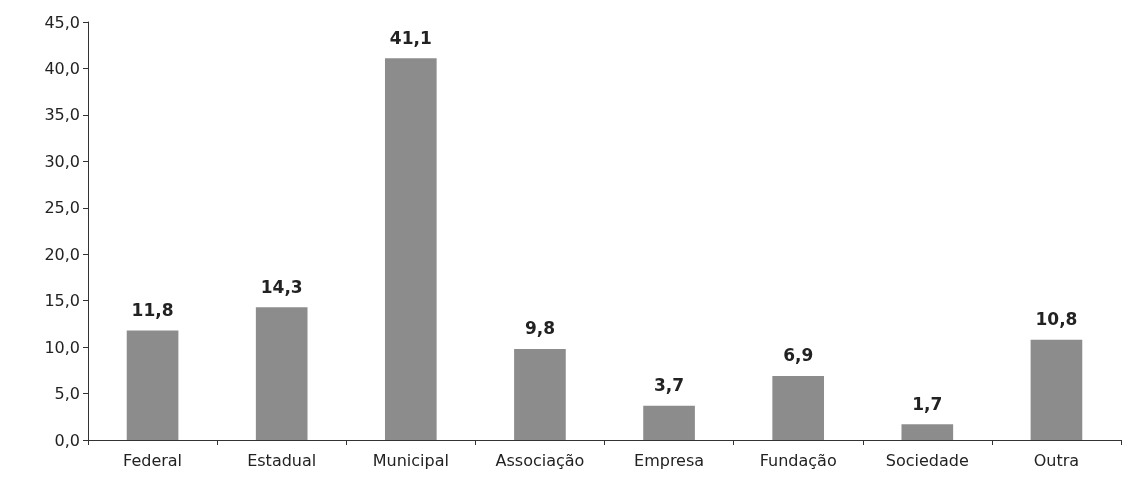 The image size is (1129, 495). Describe the element at coordinates (669, 385) in the screenshot. I see `data-label: 3,7` at that location.